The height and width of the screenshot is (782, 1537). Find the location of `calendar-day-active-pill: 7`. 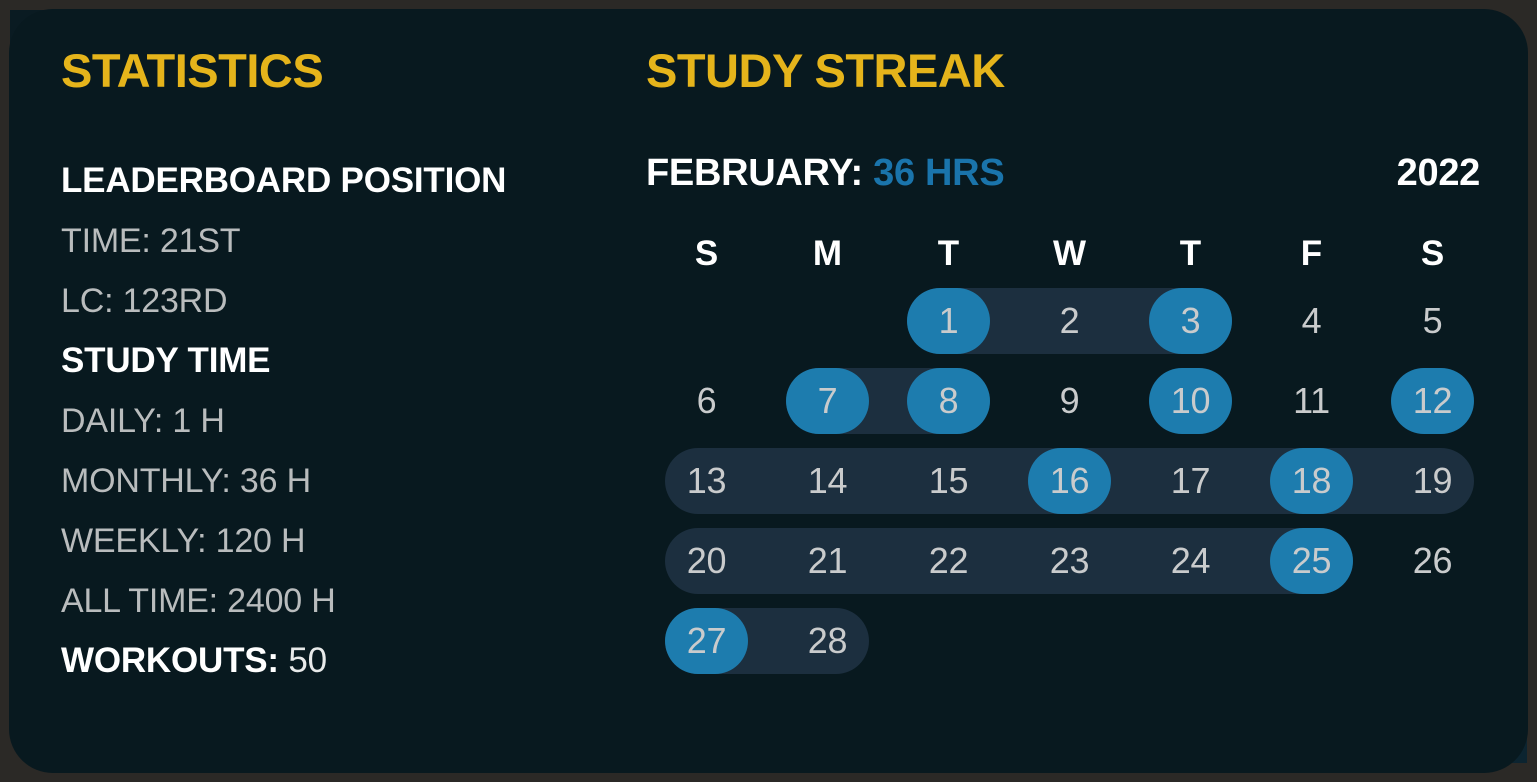

calendar-day-active-pill: 7 is located at coordinates (827, 401).